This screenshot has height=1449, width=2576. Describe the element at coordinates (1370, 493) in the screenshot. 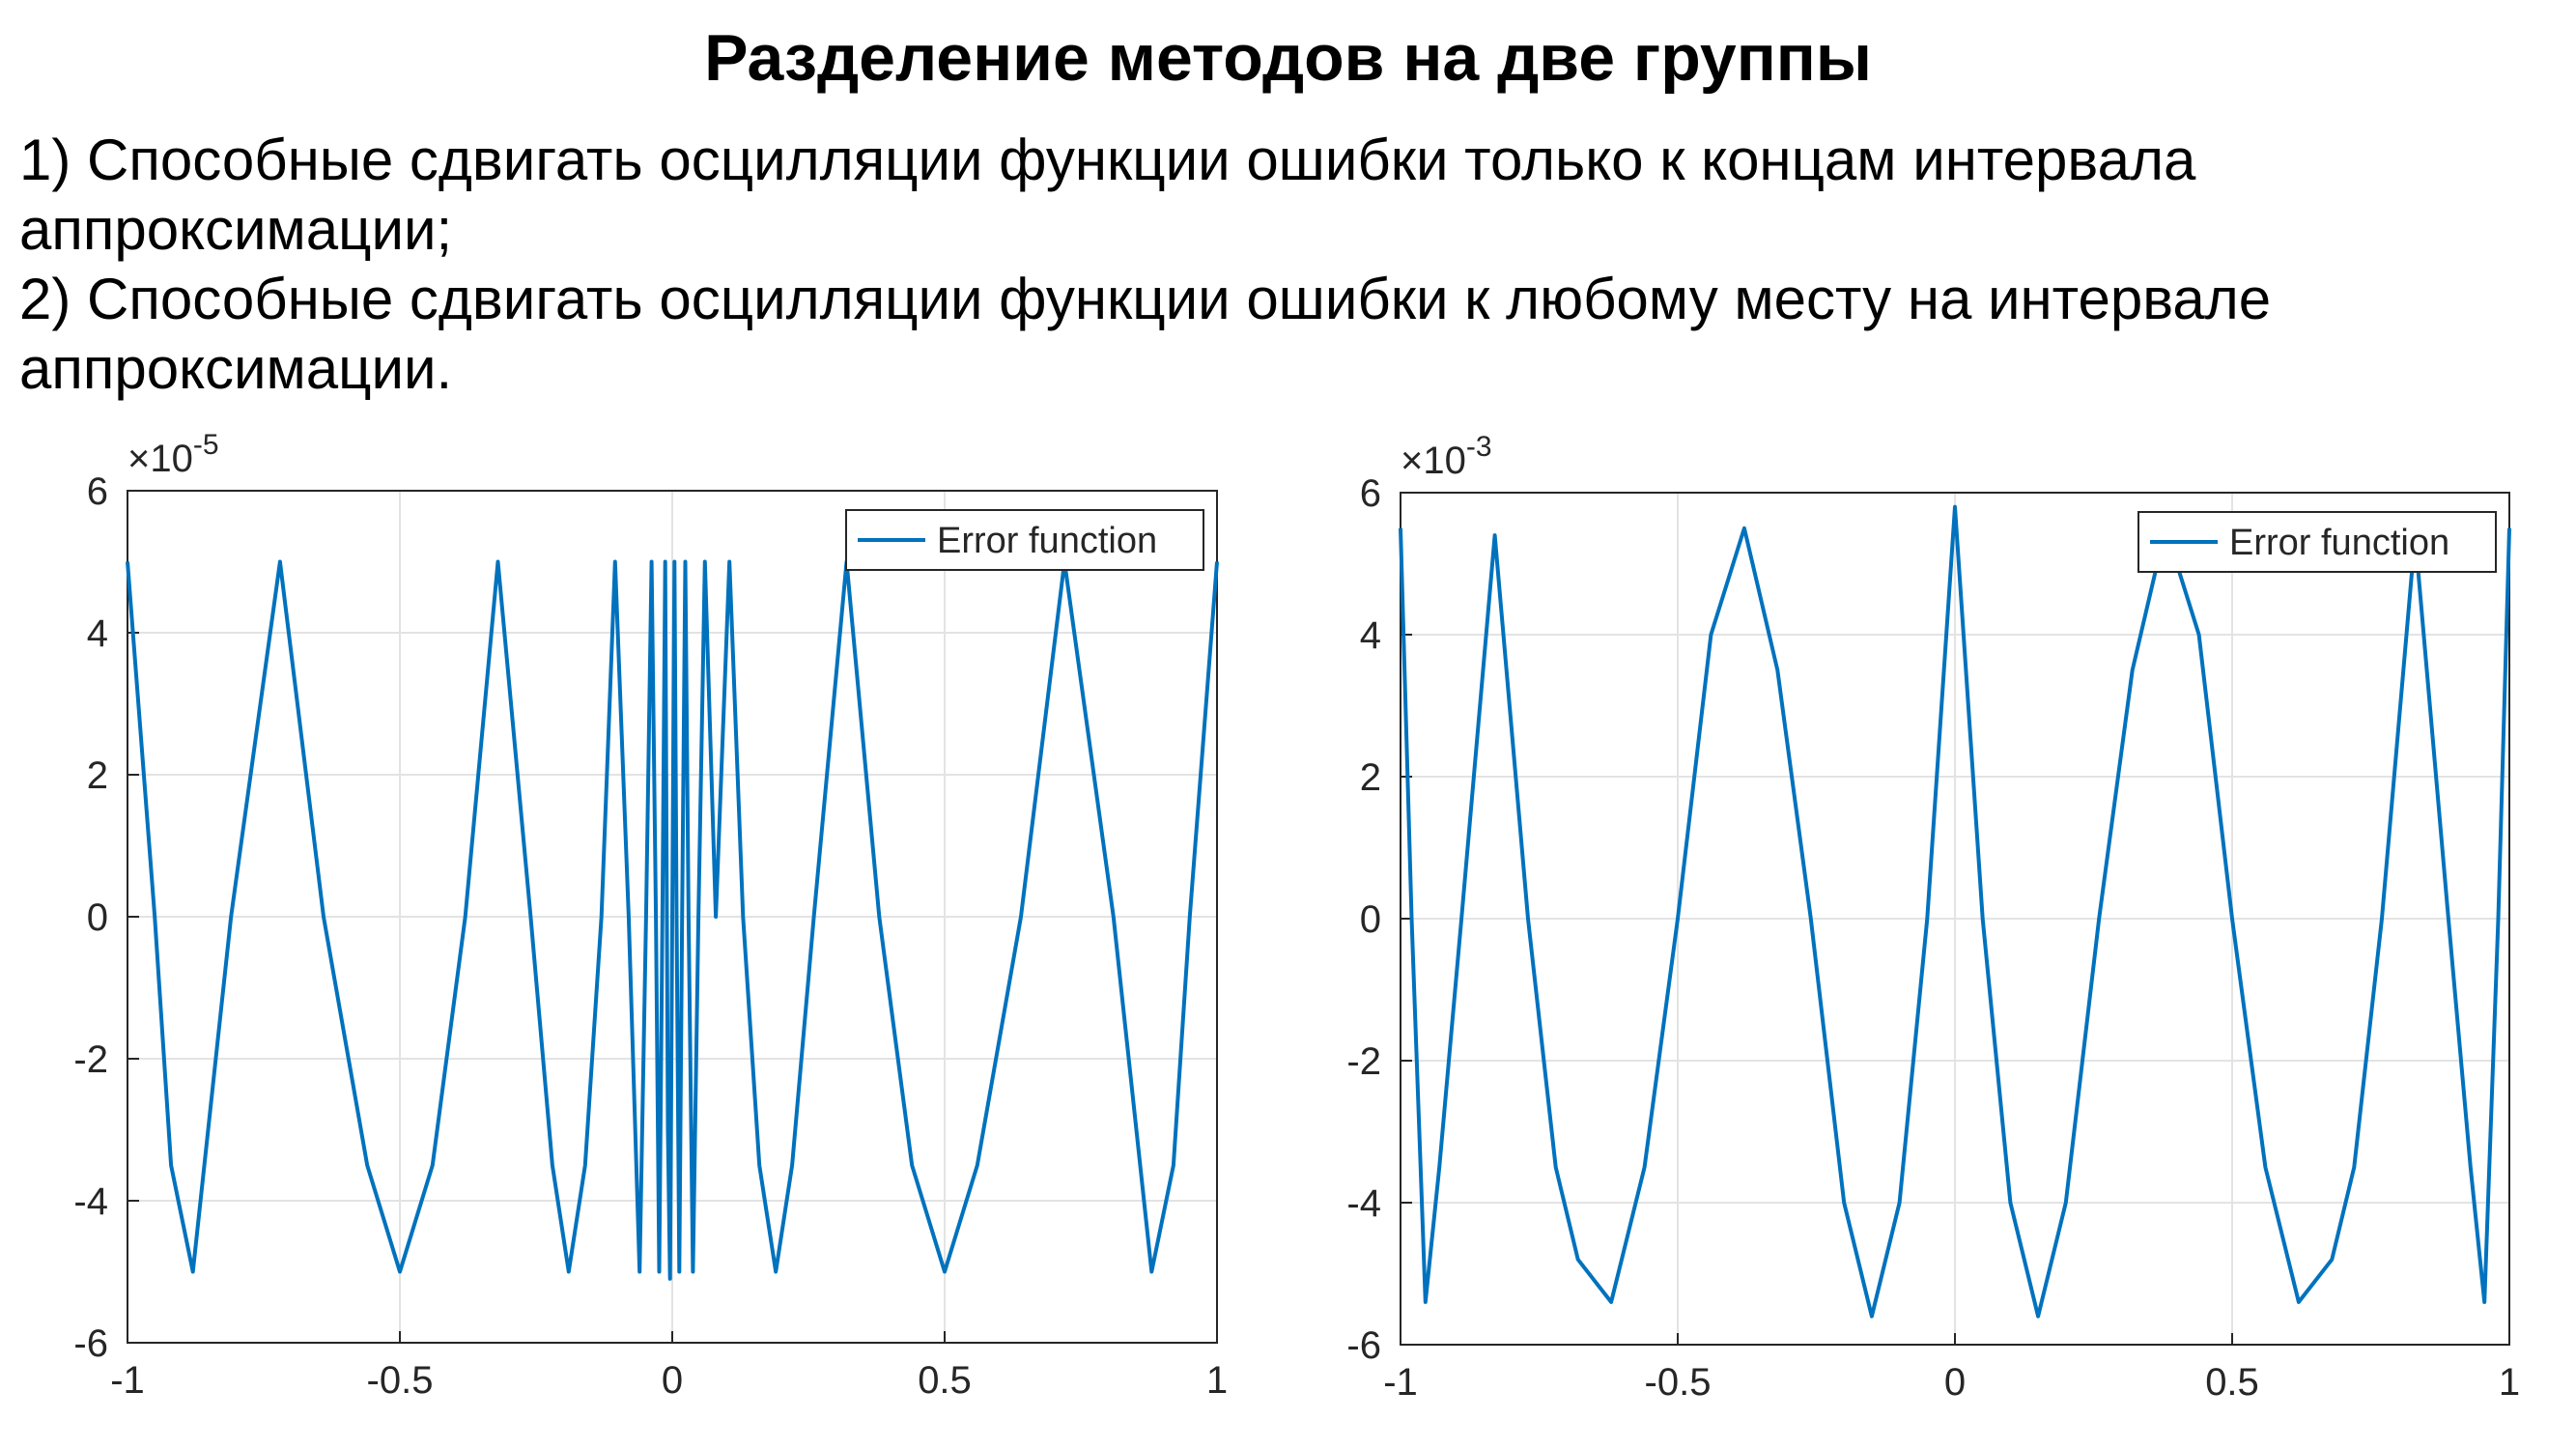

I see `right-y-tick-label: 6` at that location.